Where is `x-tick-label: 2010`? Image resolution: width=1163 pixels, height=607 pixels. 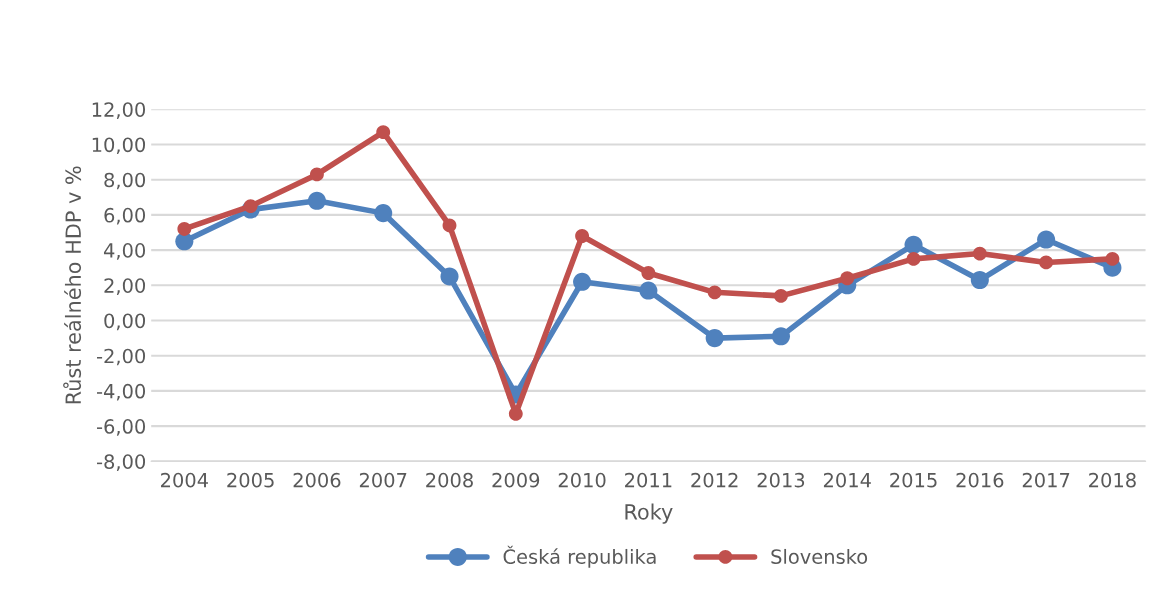
x-tick-label: 2010 is located at coordinates (582, 480).